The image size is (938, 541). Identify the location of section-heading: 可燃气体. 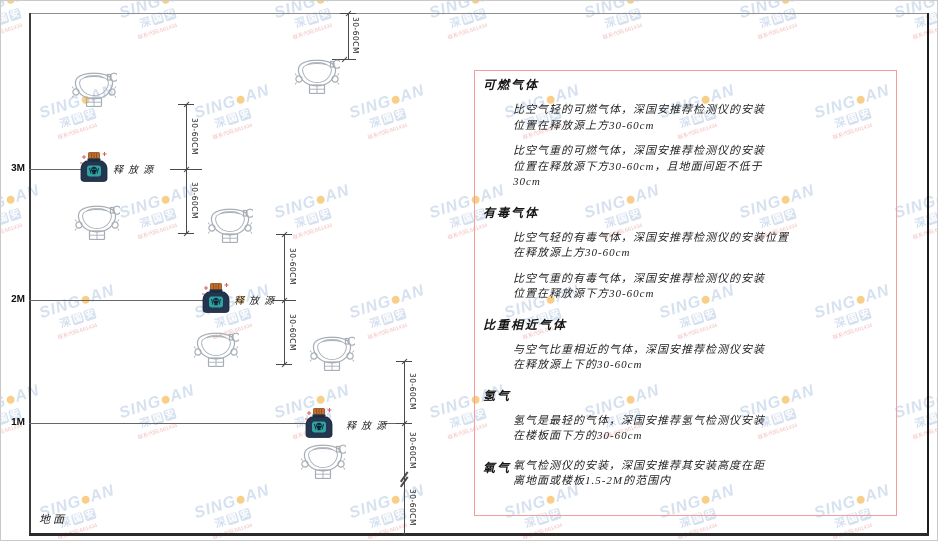
(511, 85).